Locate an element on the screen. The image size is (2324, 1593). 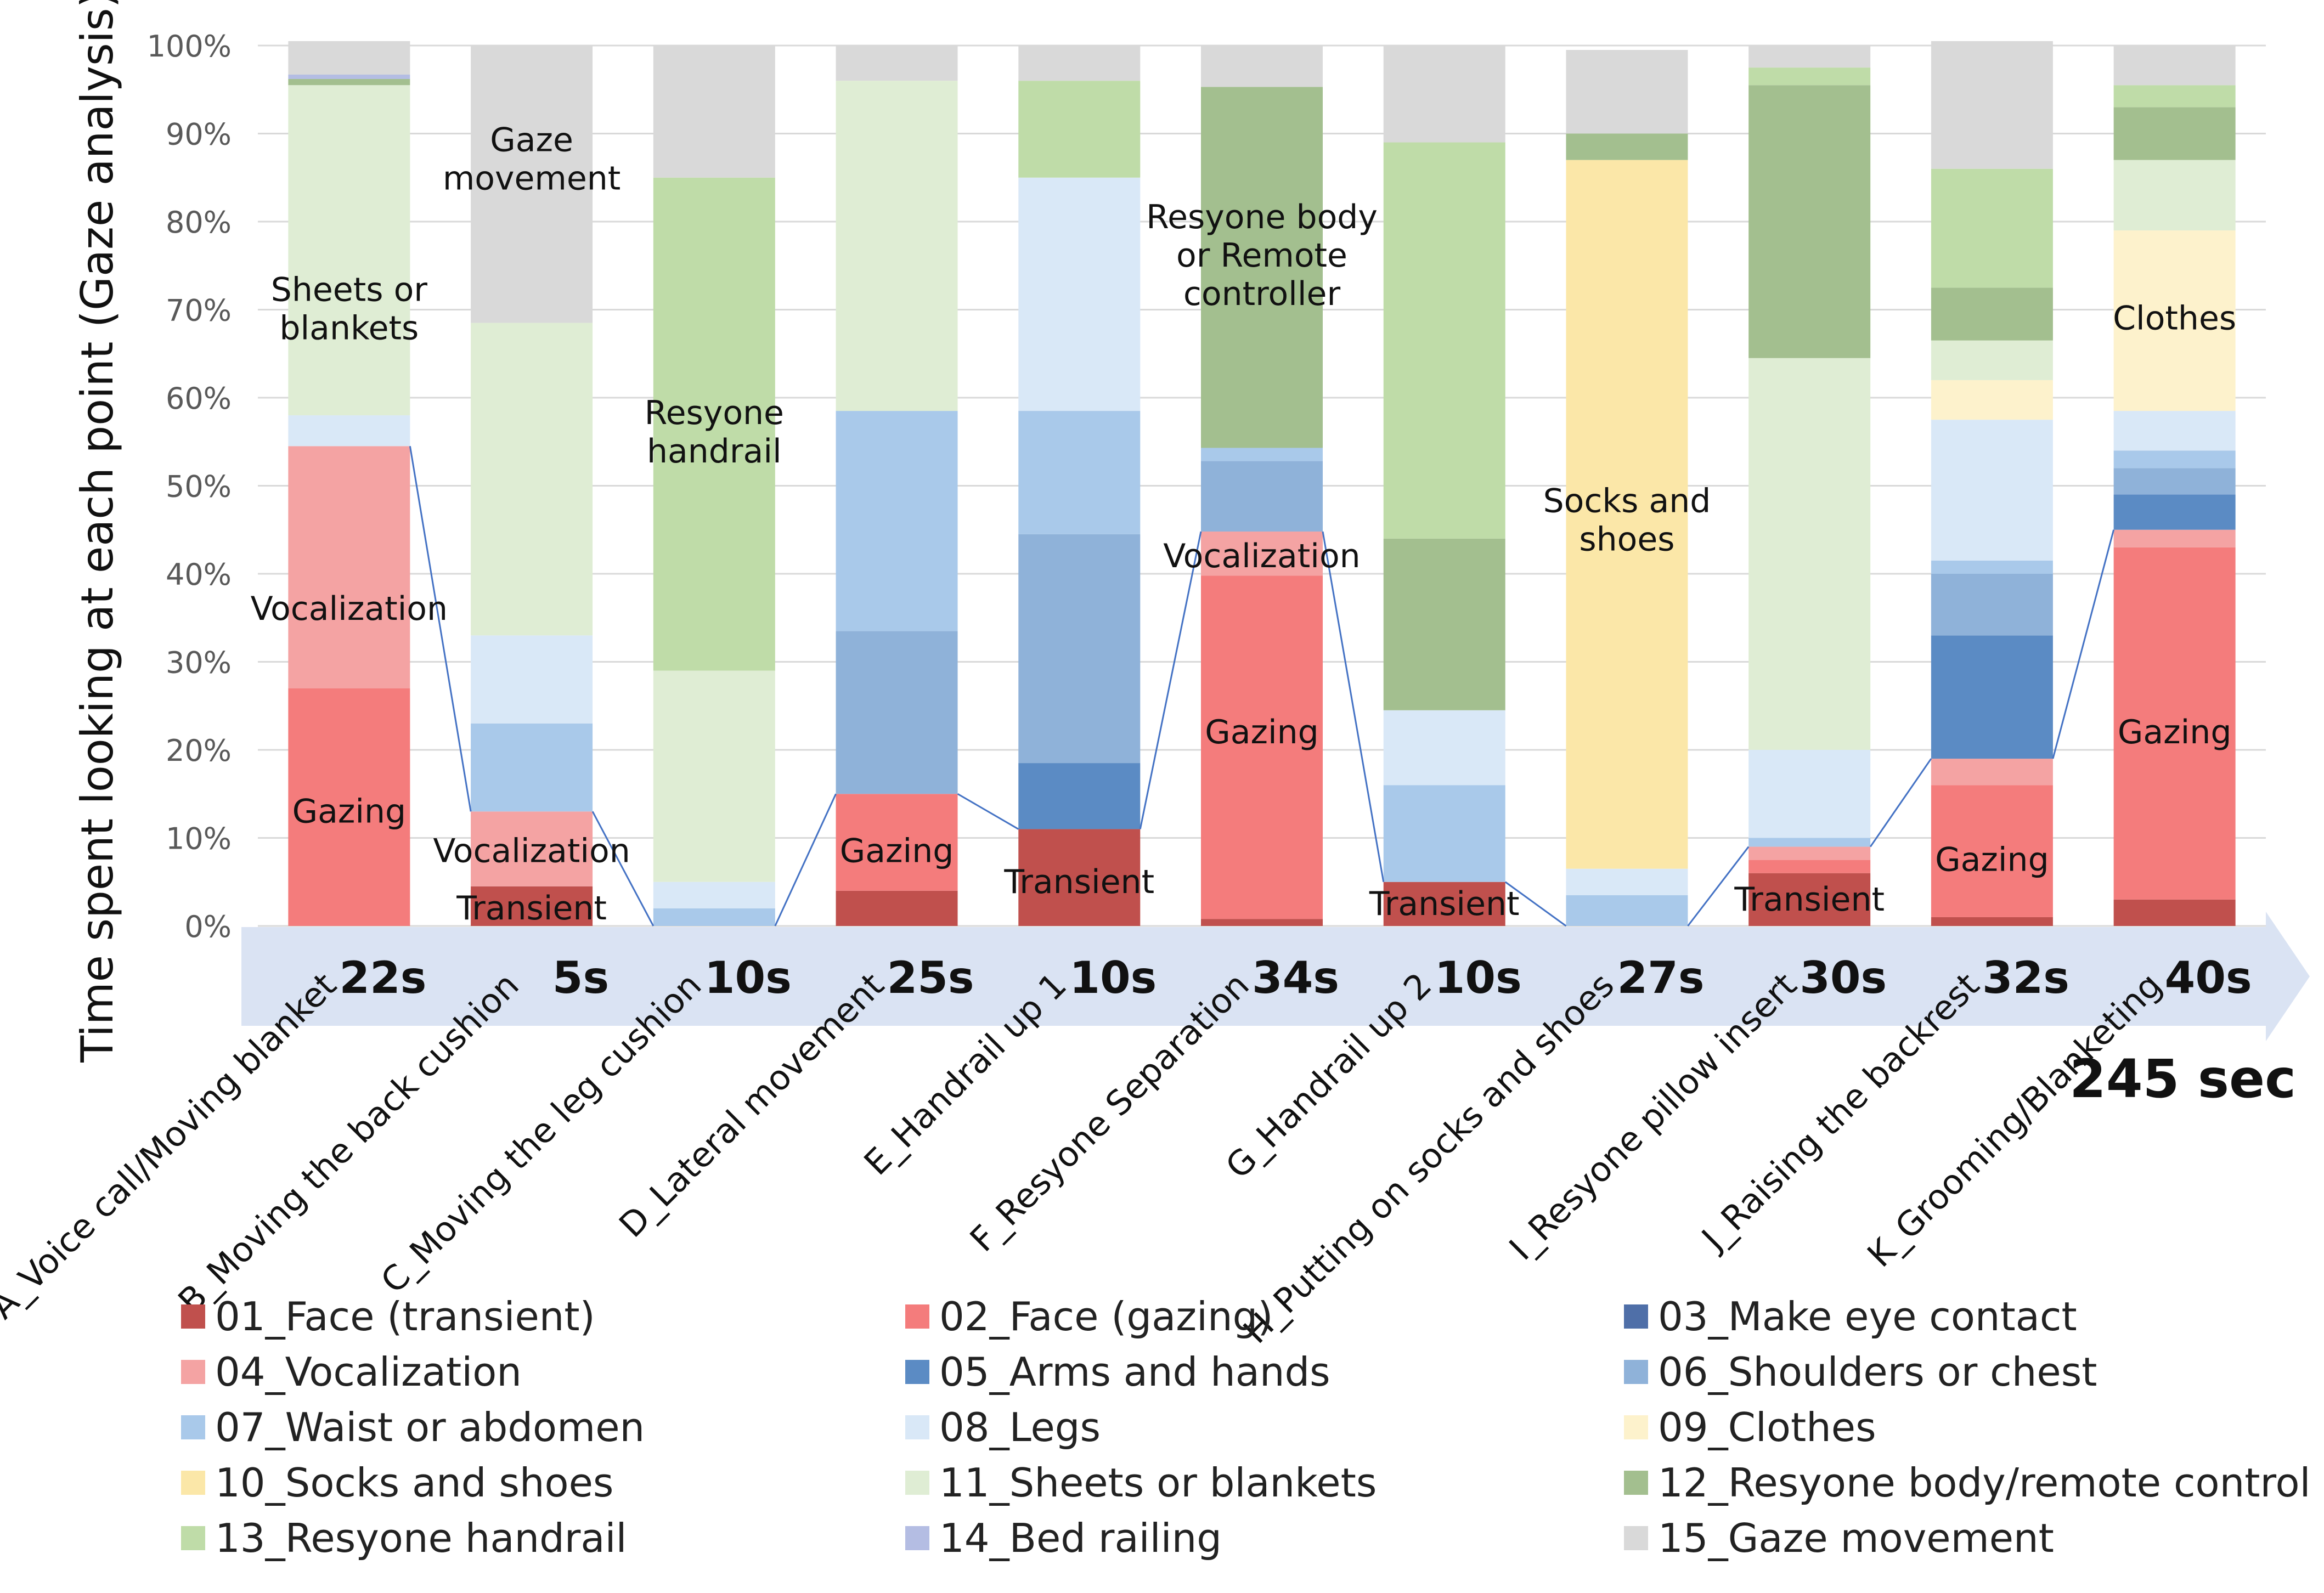
annotation-line: Resyone body is located at coordinates (1262, 217).